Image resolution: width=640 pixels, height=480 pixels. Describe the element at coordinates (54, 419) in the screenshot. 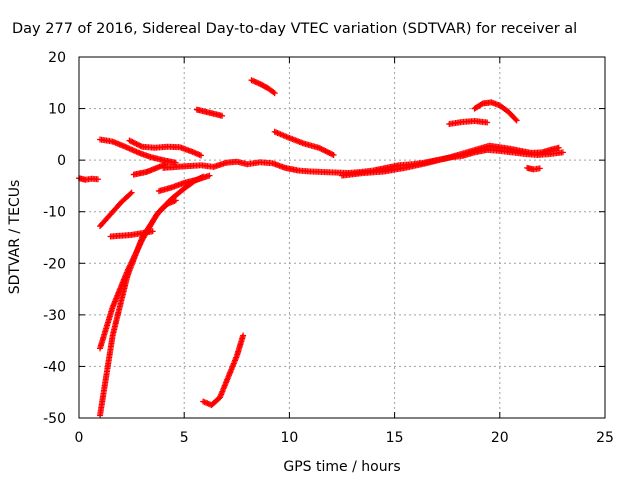

I see `y-tick-label: -50` at that location.